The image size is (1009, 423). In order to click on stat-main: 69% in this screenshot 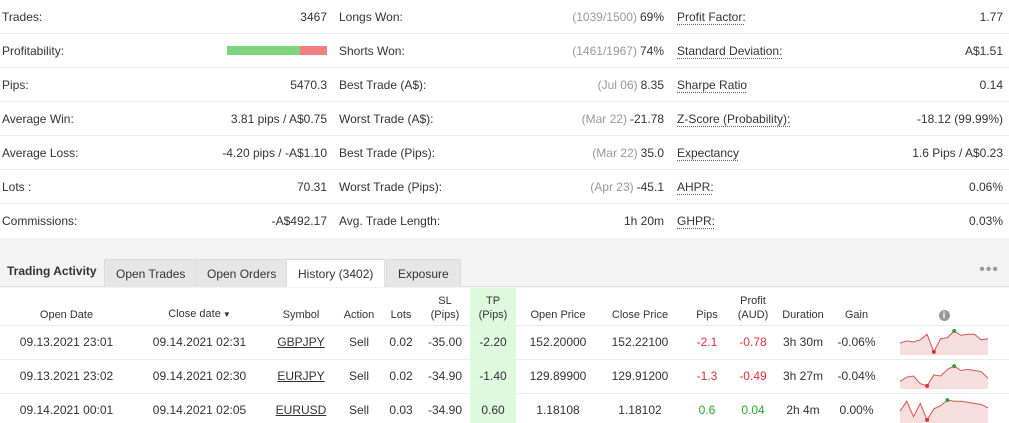, I will do `click(651, 17)`.